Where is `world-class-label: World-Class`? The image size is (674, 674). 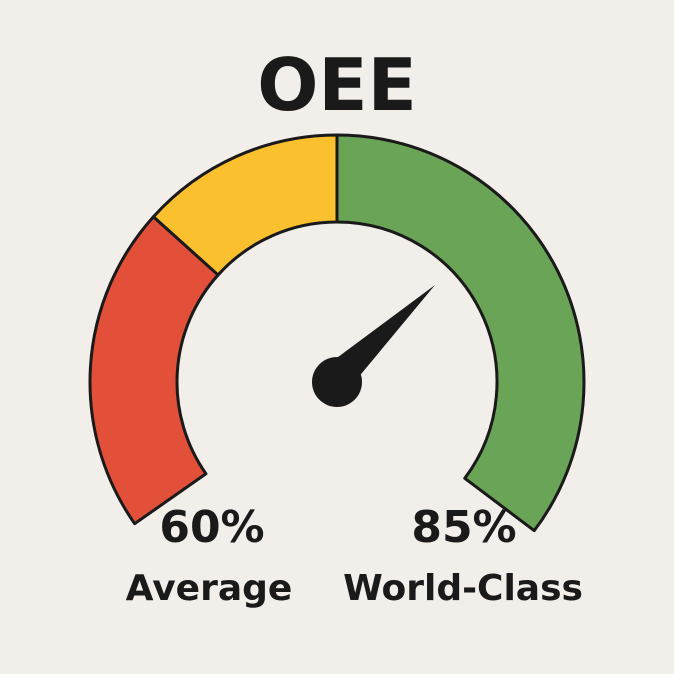
world-class-label: World-Class is located at coordinates (463, 588).